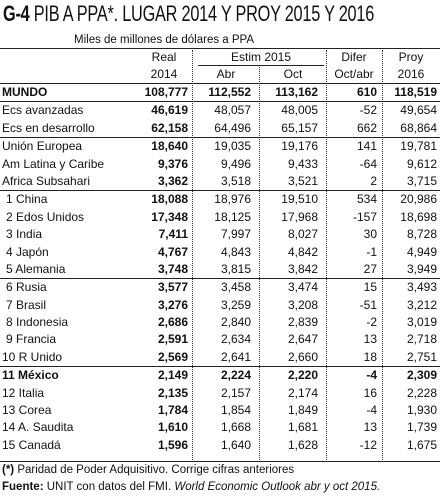 The width and height of the screenshot is (440, 500). What do you see at coordinates (368, 444) in the screenshot?
I see `cell-difer: -12` at bounding box center [368, 444].